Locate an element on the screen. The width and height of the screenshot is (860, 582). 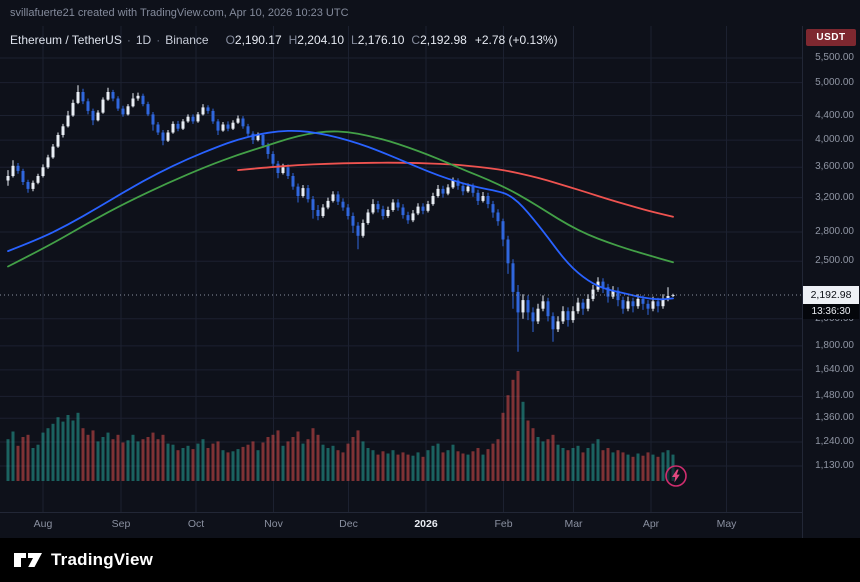
price-axis-label: 1,800.00 is located at coordinates (834, 345).